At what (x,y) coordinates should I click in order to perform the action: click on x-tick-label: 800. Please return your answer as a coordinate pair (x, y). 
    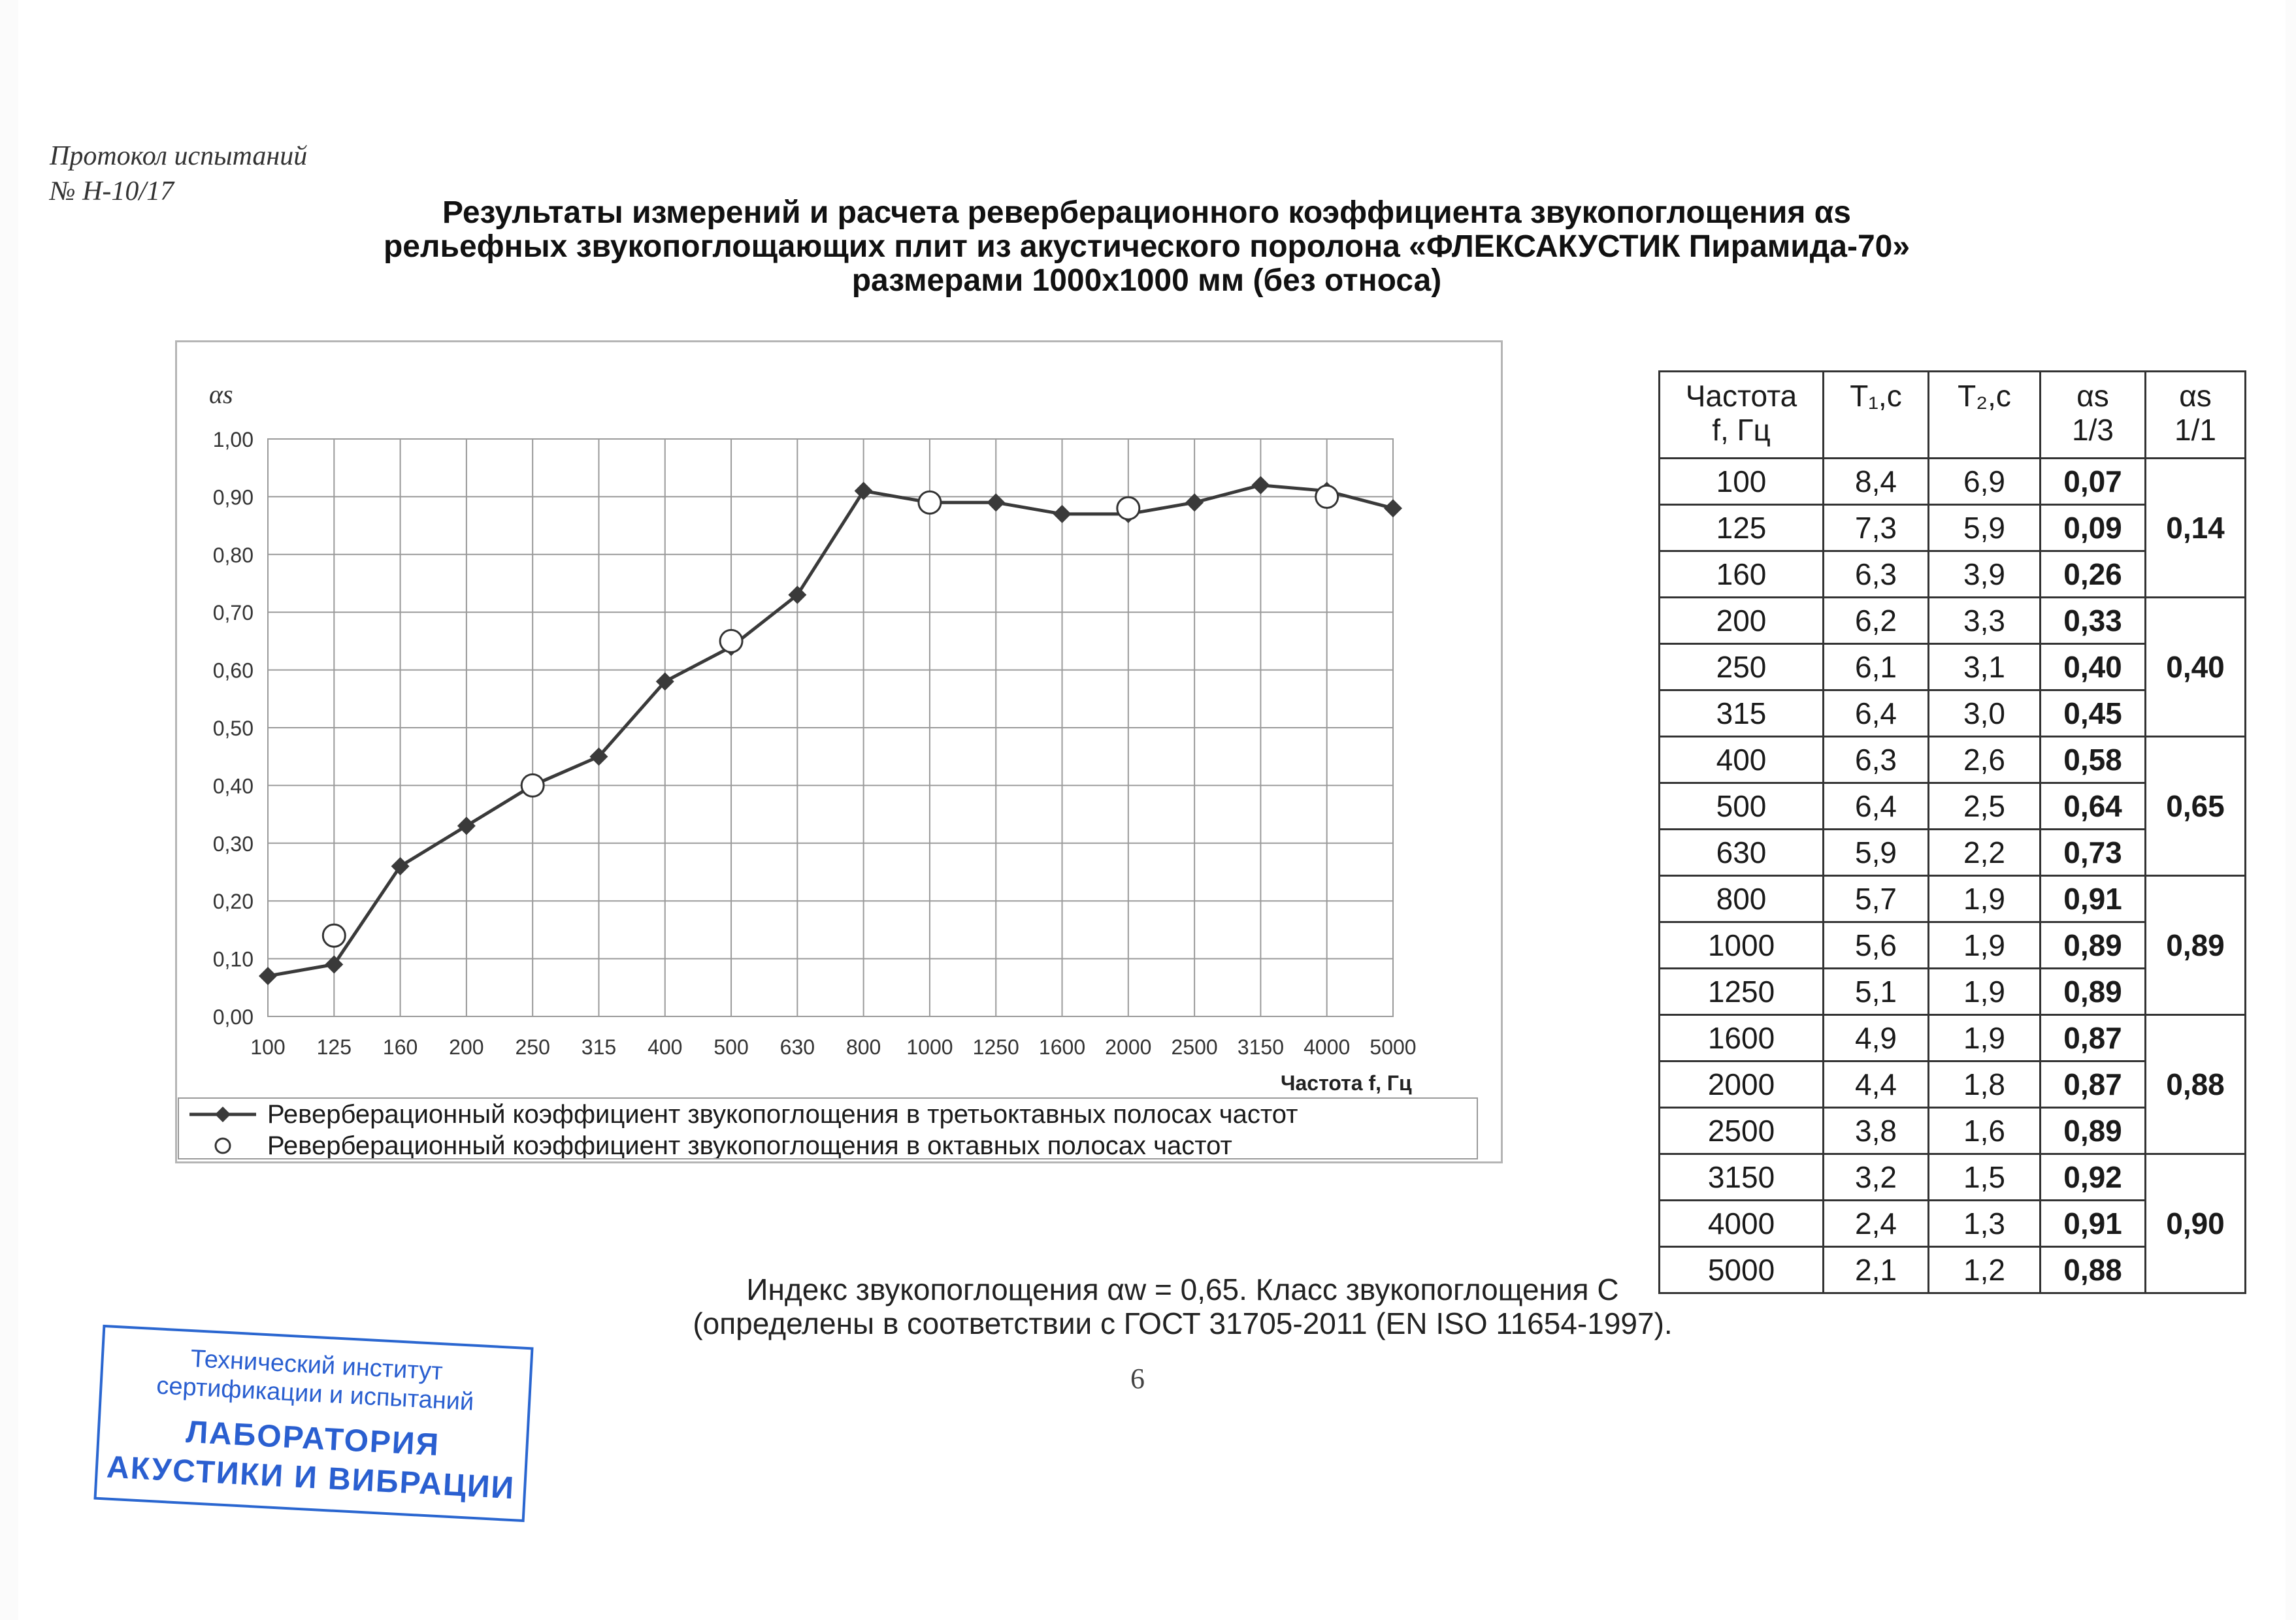
    Looking at the image, I should click on (863, 1047).